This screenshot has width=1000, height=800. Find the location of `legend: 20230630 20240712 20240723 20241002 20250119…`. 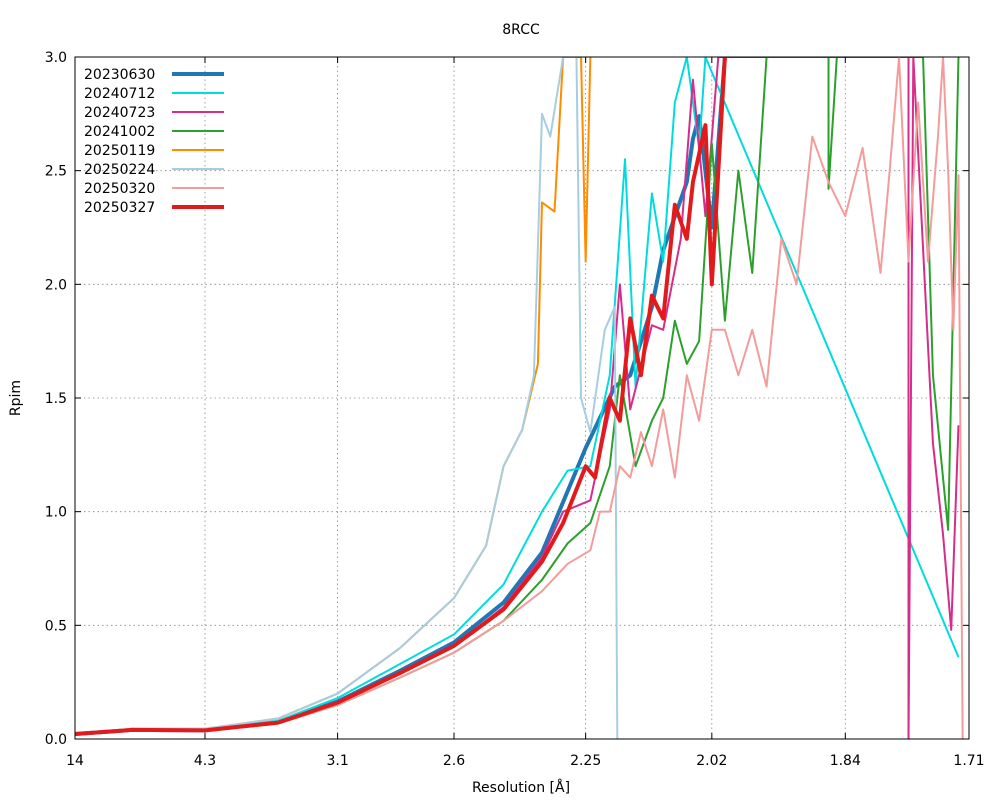

legend: 20230630 20240712 20240723 20241002 20250119… is located at coordinates (154, 141).